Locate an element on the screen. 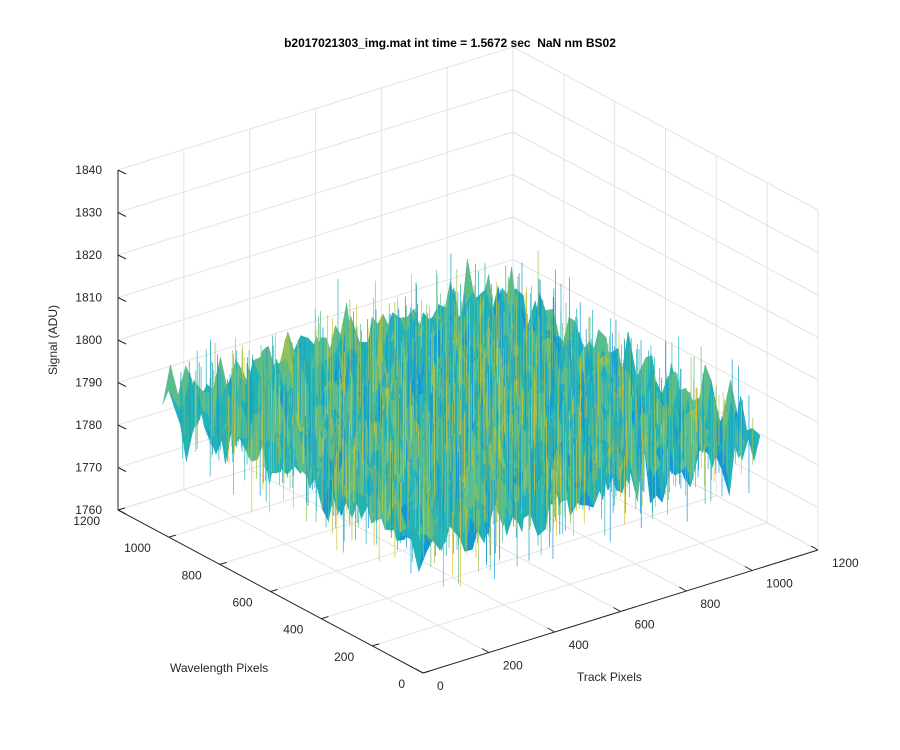 This screenshot has width=900, height=750. z-tick-label: 1770 is located at coordinates (88, 468).